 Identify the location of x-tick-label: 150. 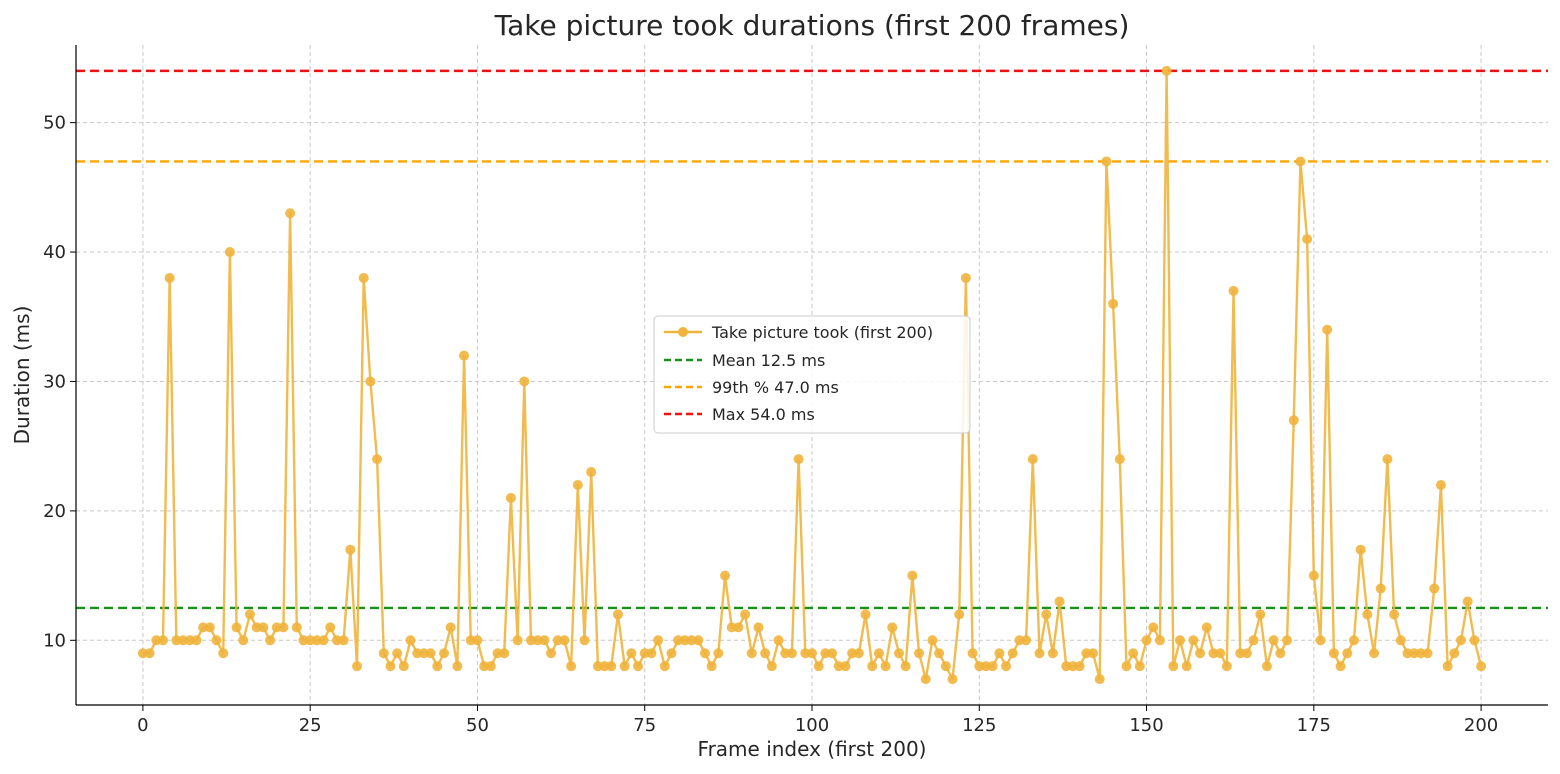
(1146, 725).